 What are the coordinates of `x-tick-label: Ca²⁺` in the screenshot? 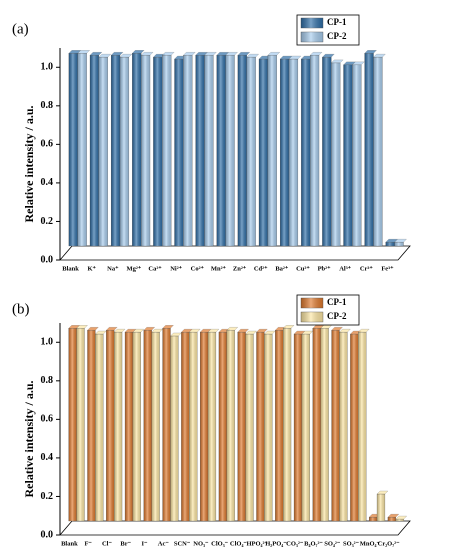 It's located at (155, 268).